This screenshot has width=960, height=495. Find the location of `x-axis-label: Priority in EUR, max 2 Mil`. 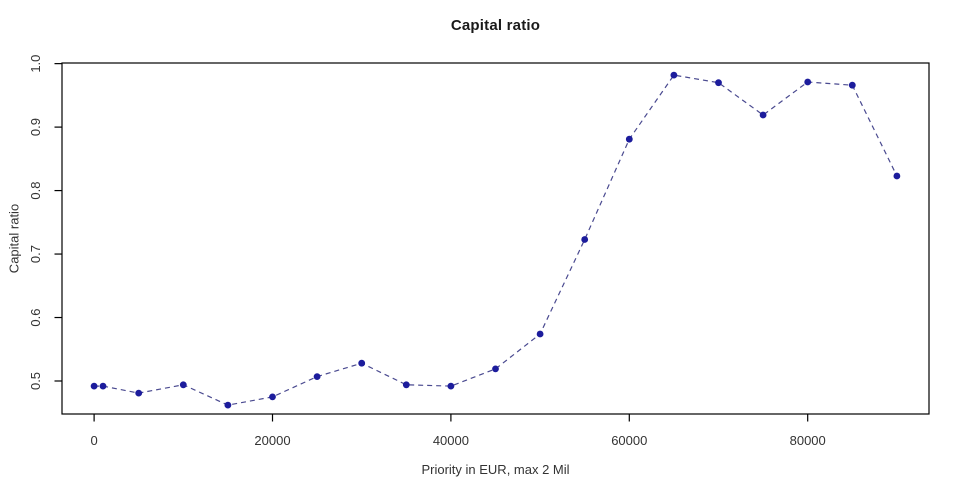

x-axis-label: Priority in EUR, max 2 Mil is located at coordinates (495, 469).